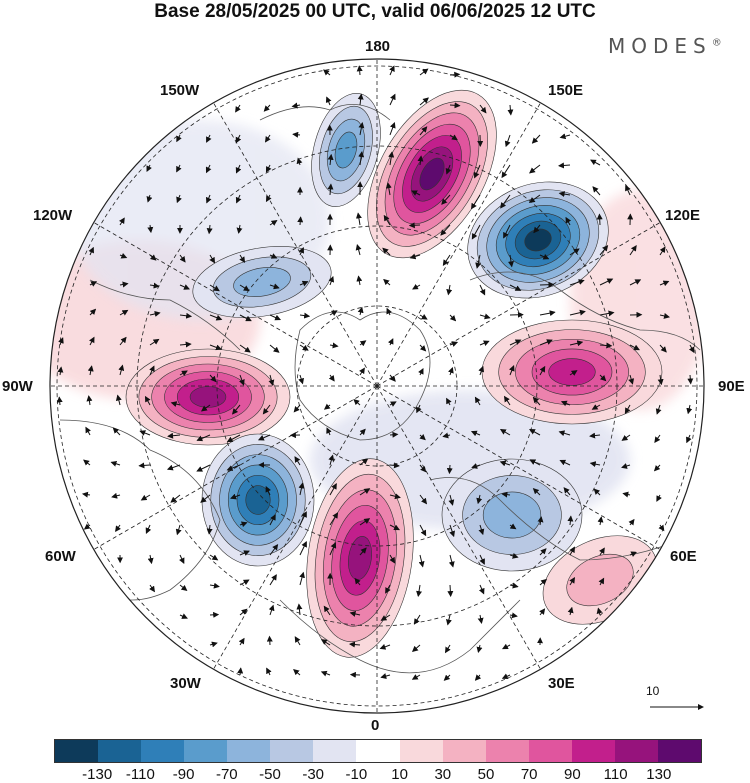  I want to click on colorbar-tick-label: 50, so click(486, 774).